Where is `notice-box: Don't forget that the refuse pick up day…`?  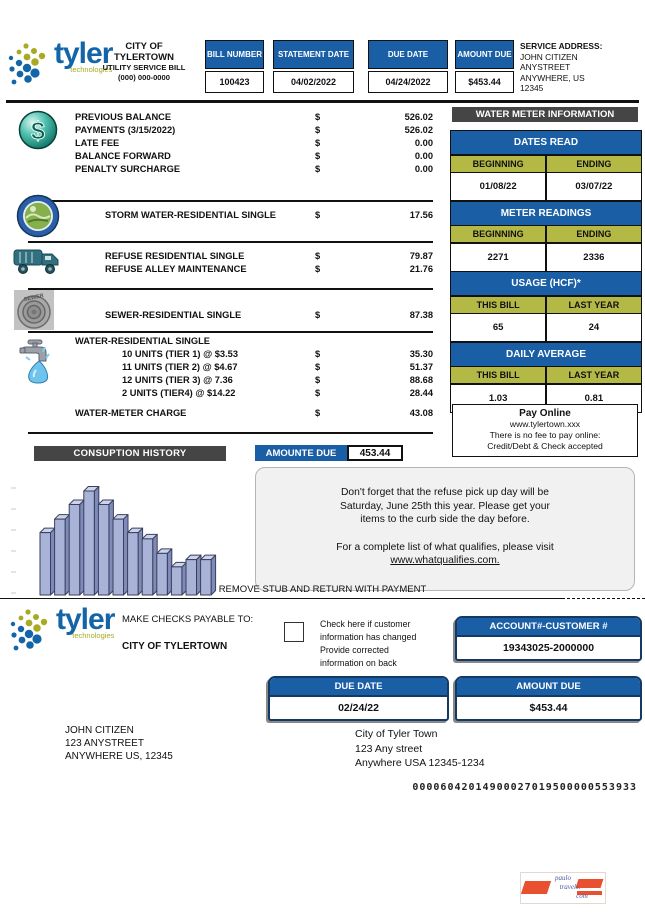
notice-box: Don't forget that the refuse pick up day… is located at coordinates (445, 529).